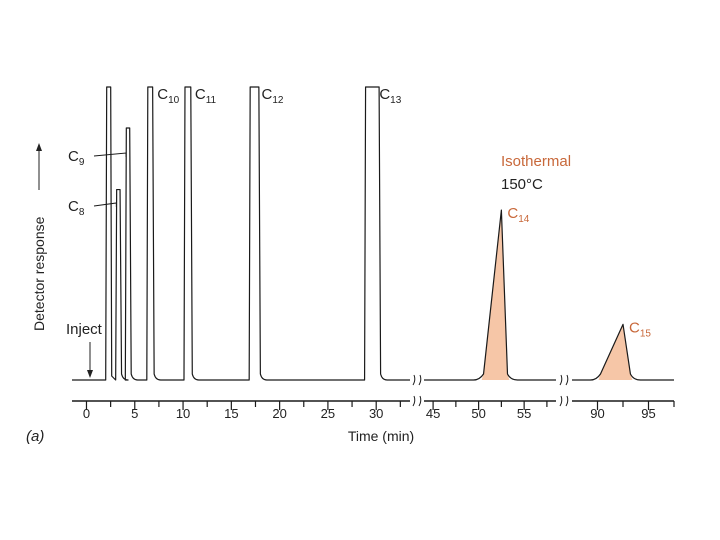 Image resolution: width=720 pixels, height=540 pixels. I want to click on x-tick-label-15: 15, so click(231, 413).